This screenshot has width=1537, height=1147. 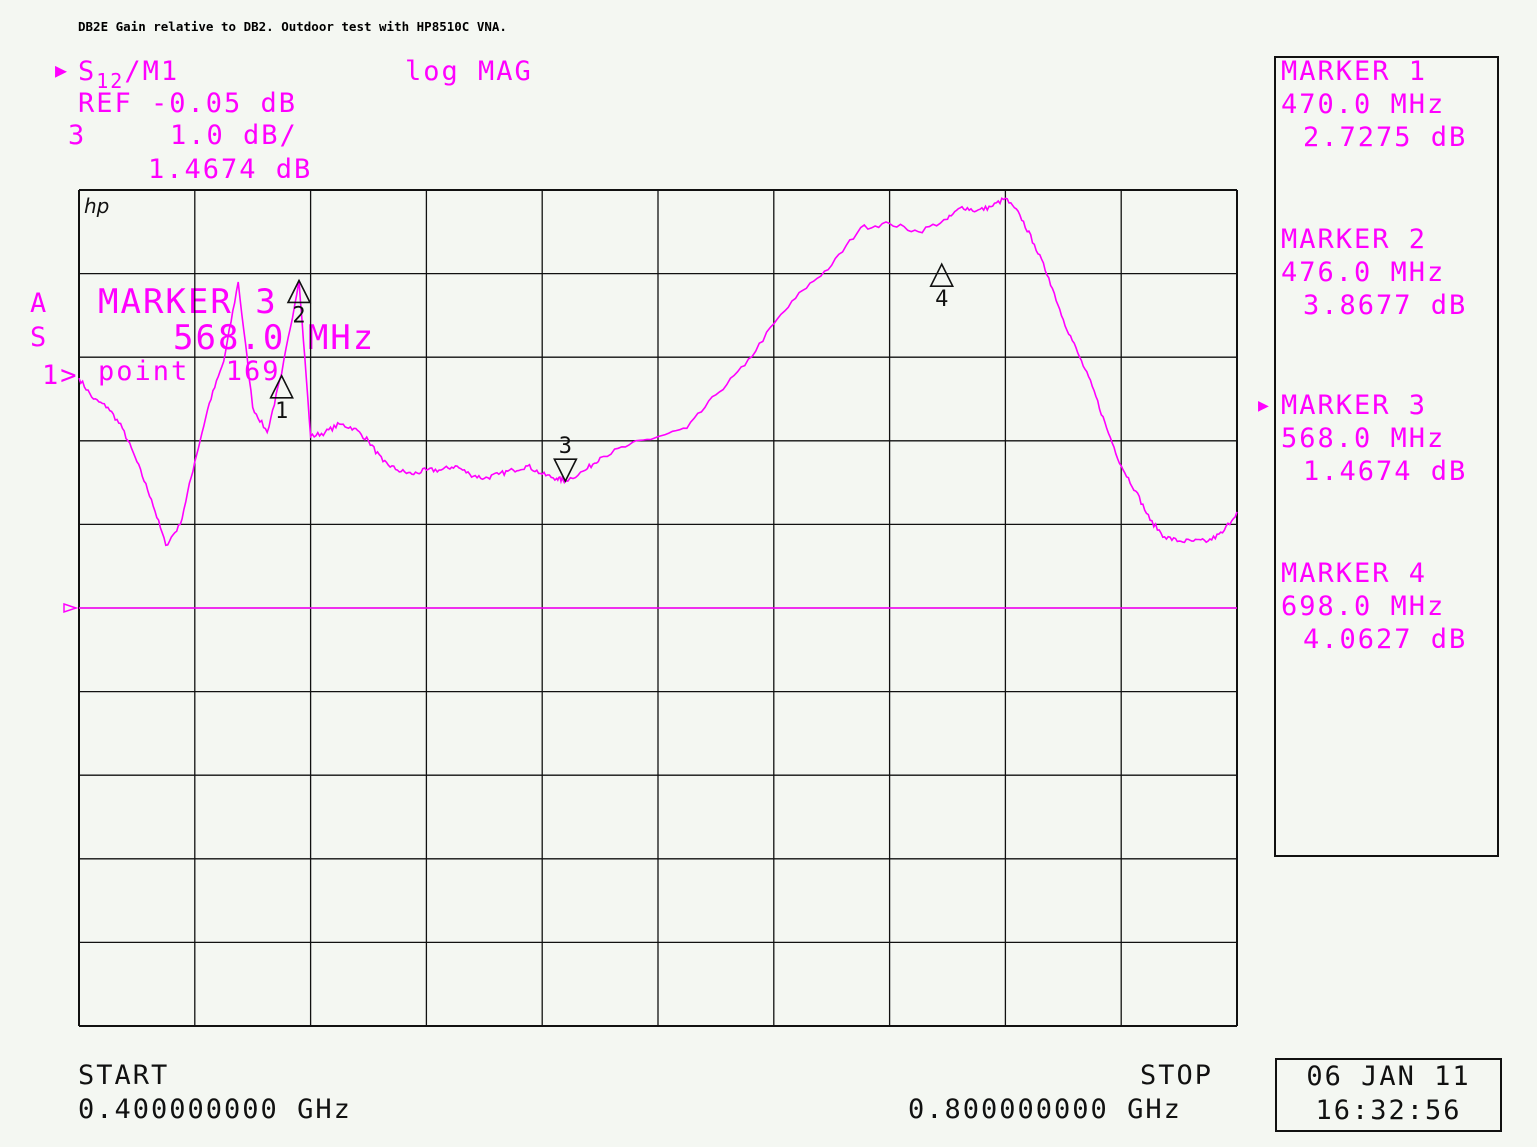 What do you see at coordinates (1385, 639) in the screenshot?
I see `marker-4-value: 4.0627 dB` at bounding box center [1385, 639].